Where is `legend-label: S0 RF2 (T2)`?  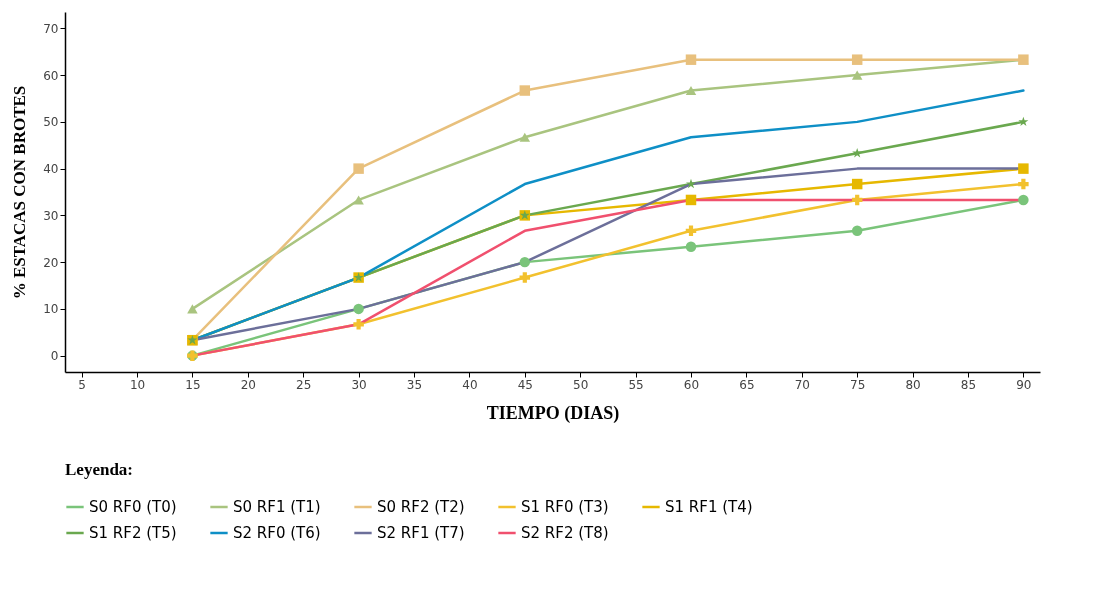
legend-label: S0 RF2 (T2) is located at coordinates (421, 507).